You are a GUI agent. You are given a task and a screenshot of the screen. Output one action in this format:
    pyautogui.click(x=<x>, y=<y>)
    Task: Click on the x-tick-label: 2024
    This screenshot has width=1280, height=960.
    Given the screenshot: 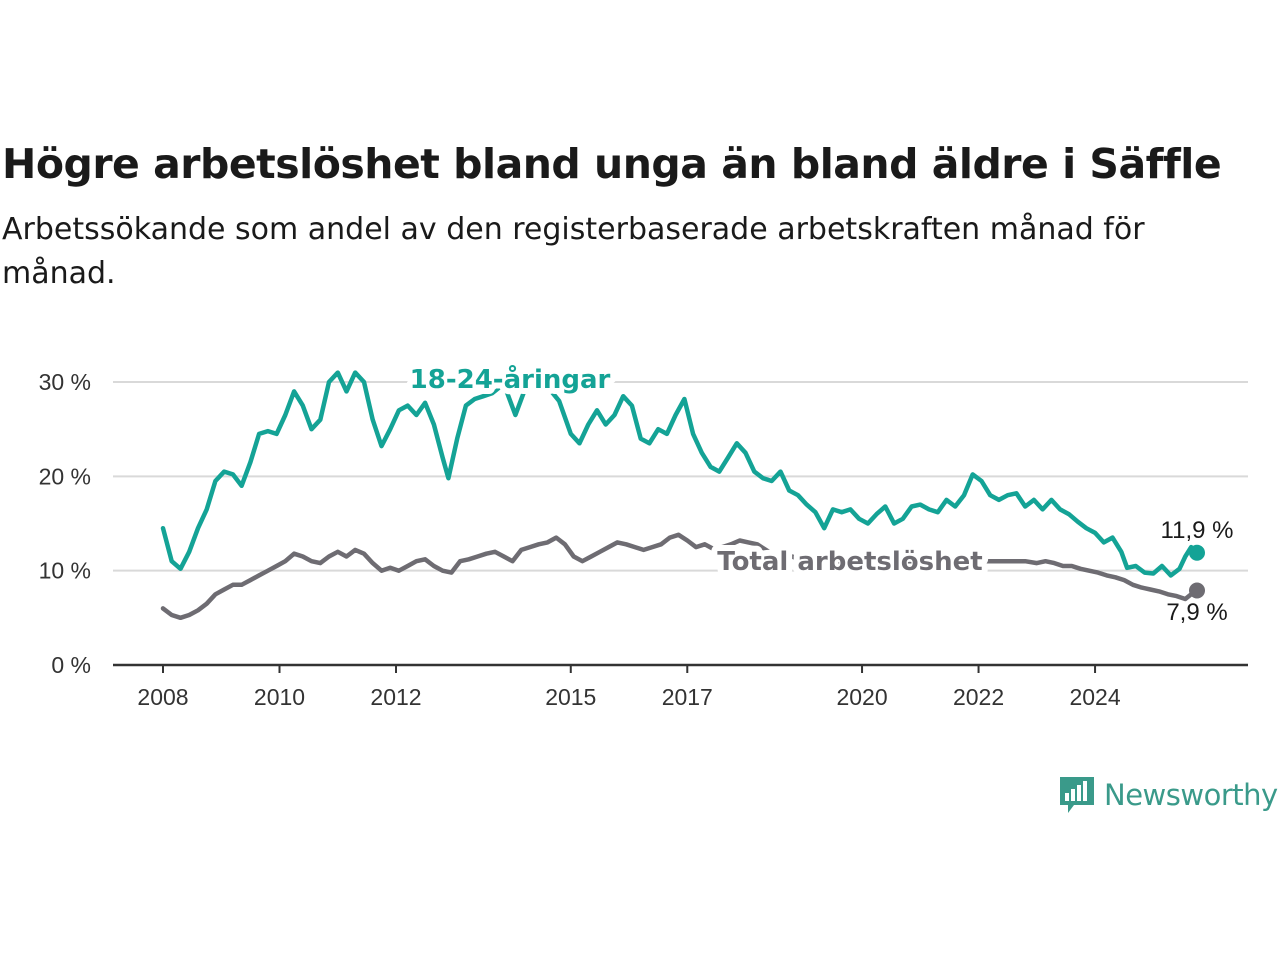 What is the action you would take?
    pyautogui.click(x=1094, y=697)
    